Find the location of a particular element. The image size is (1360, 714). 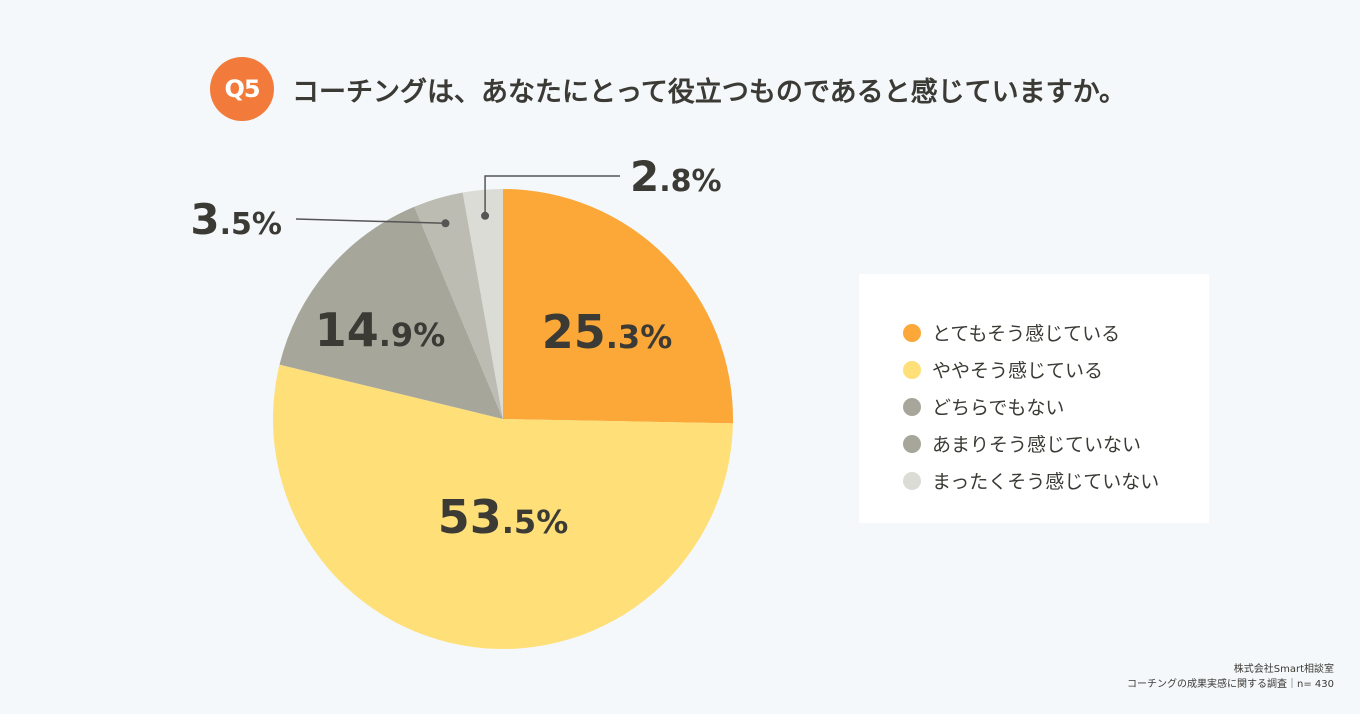

legend-label: ややそう感じている is located at coordinates (1018, 371).